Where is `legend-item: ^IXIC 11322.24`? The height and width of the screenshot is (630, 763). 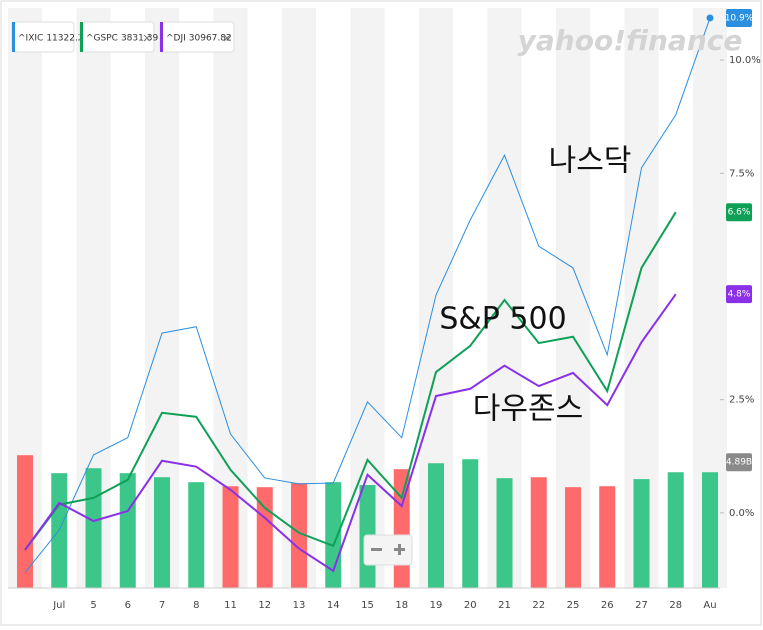
legend-item: ^IXIC 11322.24 is located at coordinates (50, 37).